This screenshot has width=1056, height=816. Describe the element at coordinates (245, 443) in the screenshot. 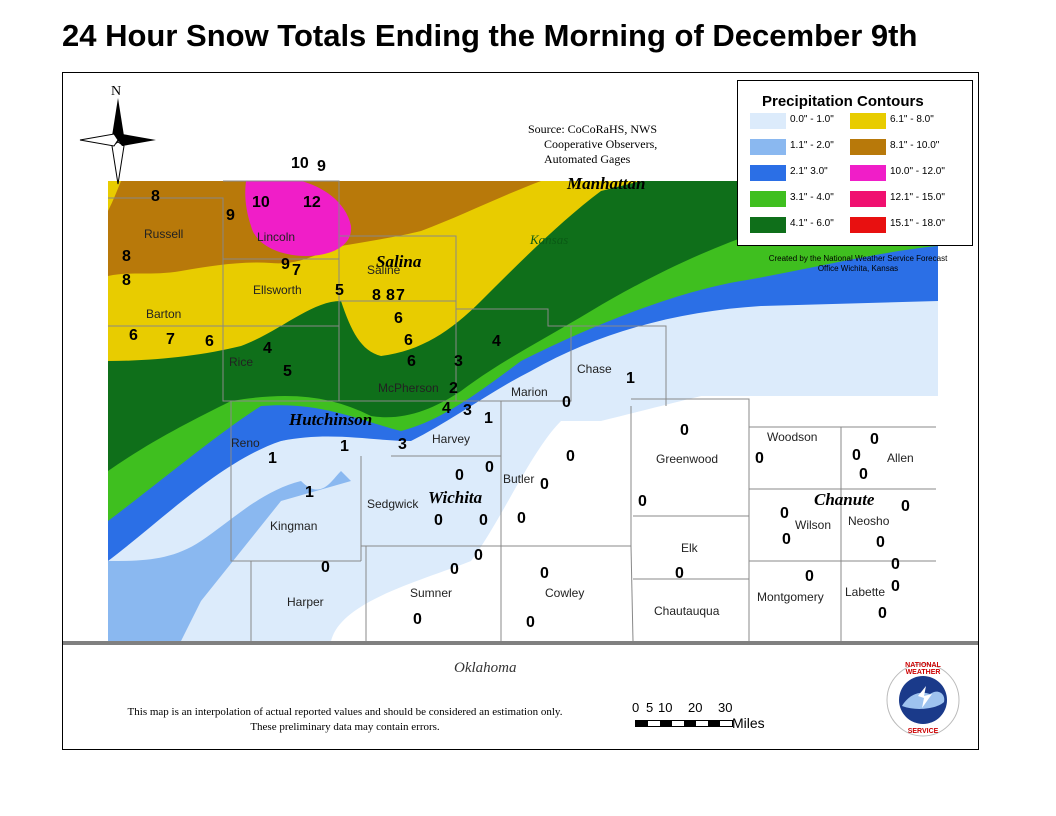

I see `county-label-reno: Reno` at that location.